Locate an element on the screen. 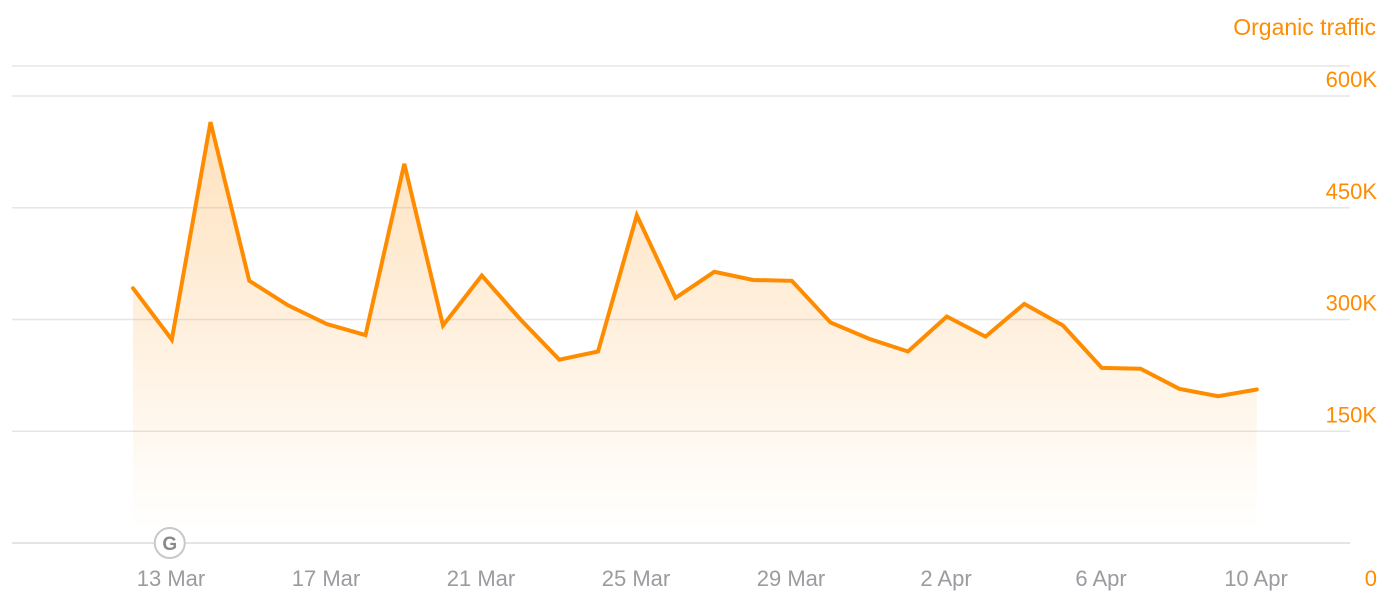  x-tick-label: 6 Apr is located at coordinates (1100, 578).